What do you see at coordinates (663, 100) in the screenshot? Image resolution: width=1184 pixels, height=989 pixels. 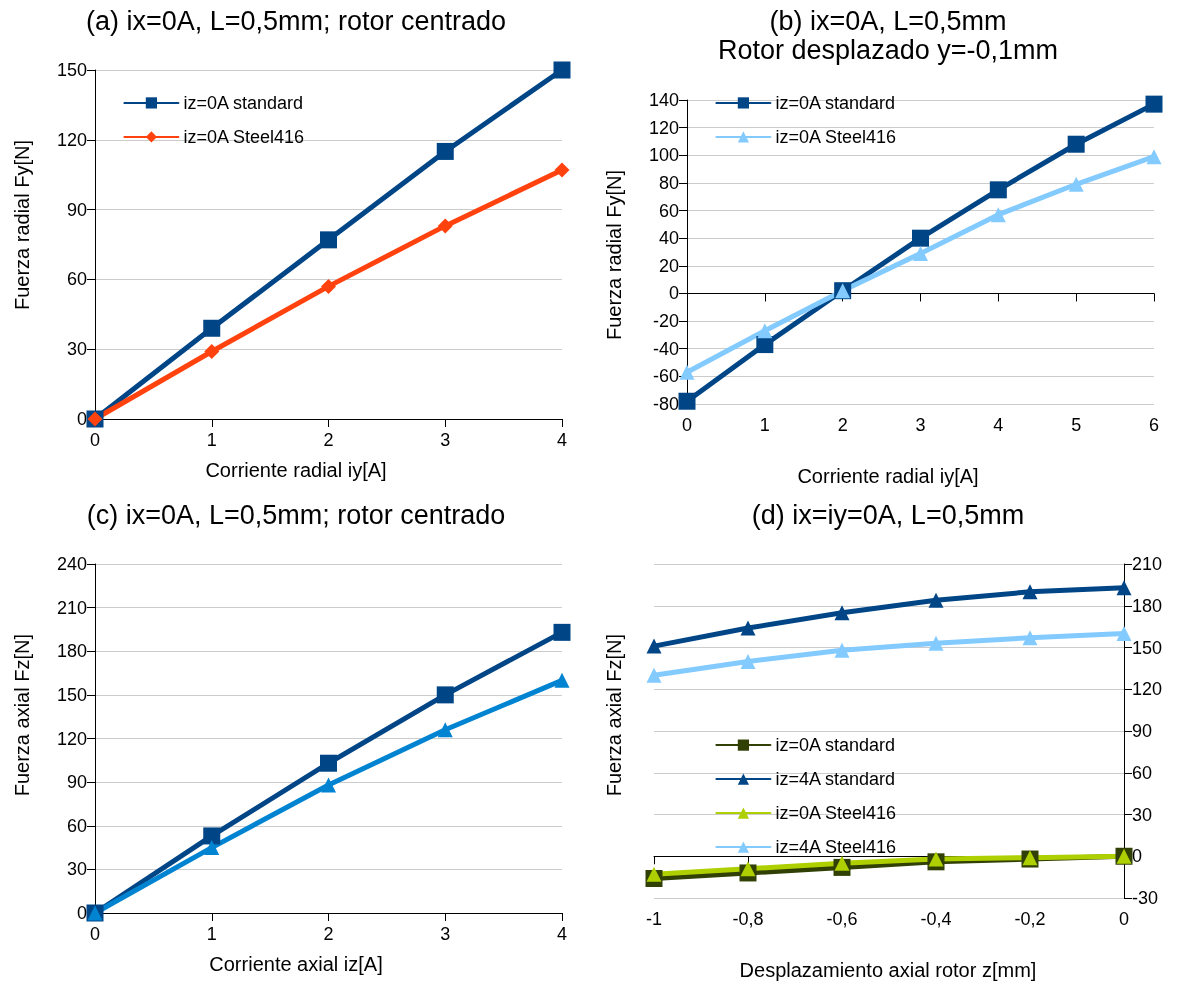 I see `y-tick-label: 140` at bounding box center [663, 100].